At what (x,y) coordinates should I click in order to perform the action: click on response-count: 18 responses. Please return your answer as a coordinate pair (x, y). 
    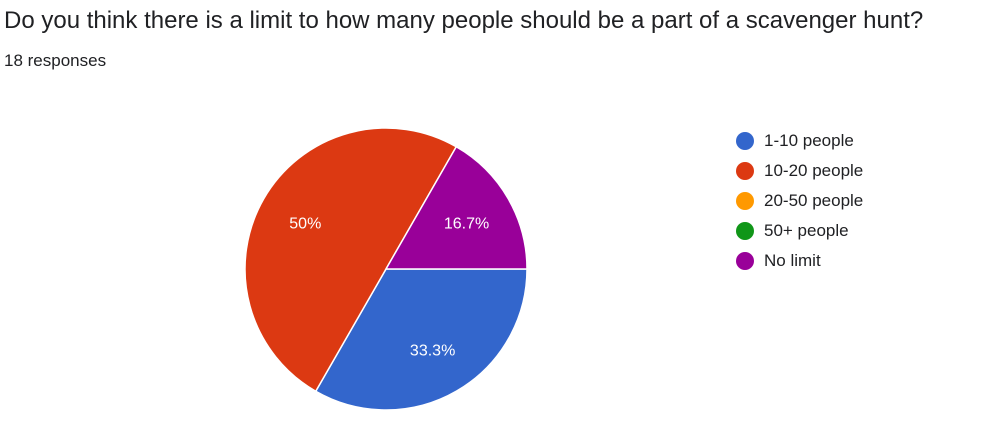
    Looking at the image, I should click on (55, 60).